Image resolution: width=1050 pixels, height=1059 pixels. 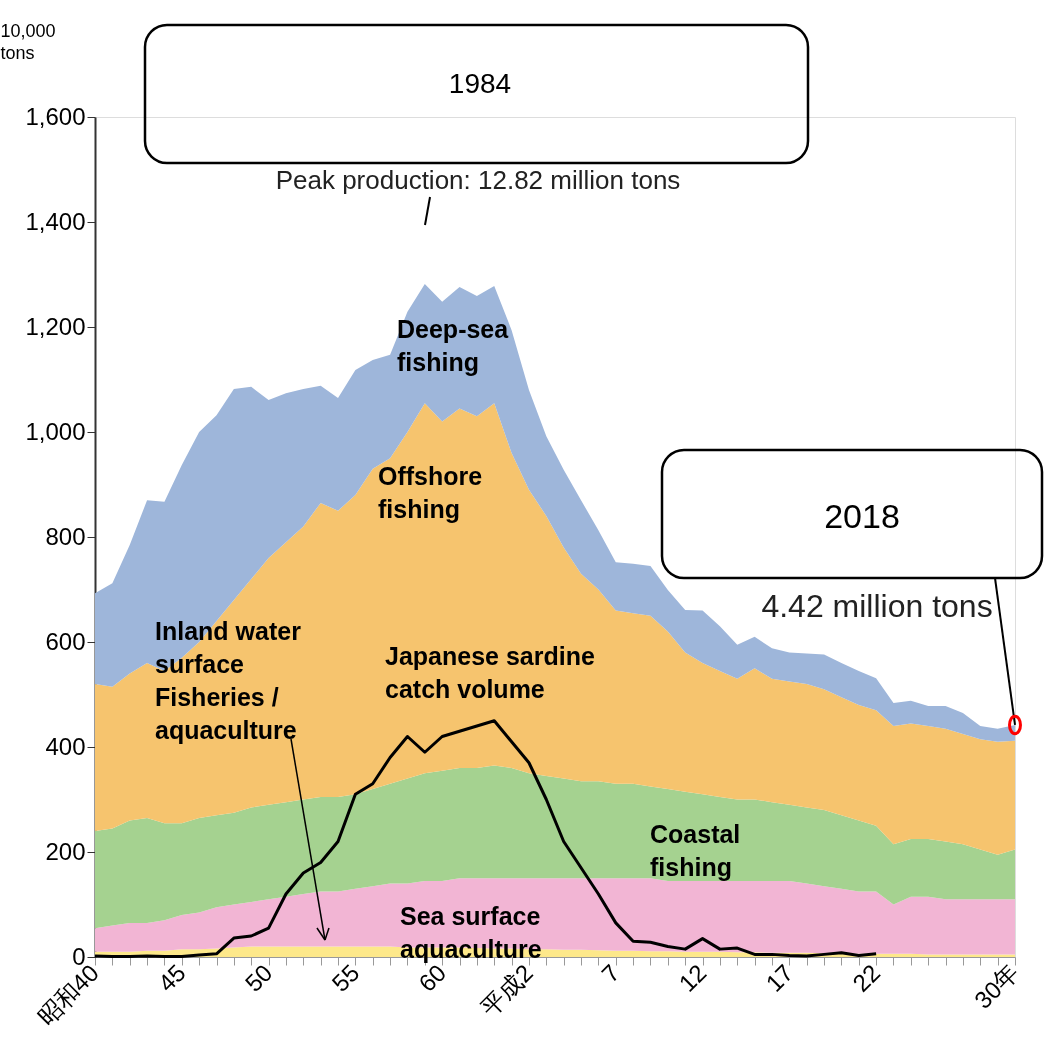 What do you see at coordinates (65, 851) in the screenshot?
I see `y-tick-label: 200` at bounding box center [65, 851].